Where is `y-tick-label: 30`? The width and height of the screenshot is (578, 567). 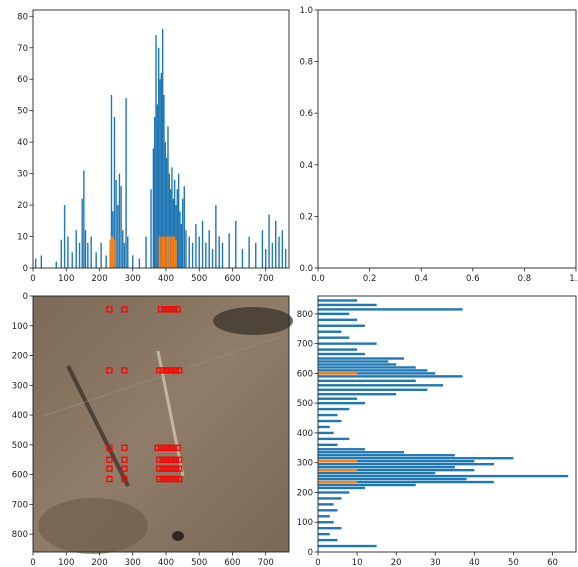 y-tick-label: 30 is located at coordinates (22, 175).